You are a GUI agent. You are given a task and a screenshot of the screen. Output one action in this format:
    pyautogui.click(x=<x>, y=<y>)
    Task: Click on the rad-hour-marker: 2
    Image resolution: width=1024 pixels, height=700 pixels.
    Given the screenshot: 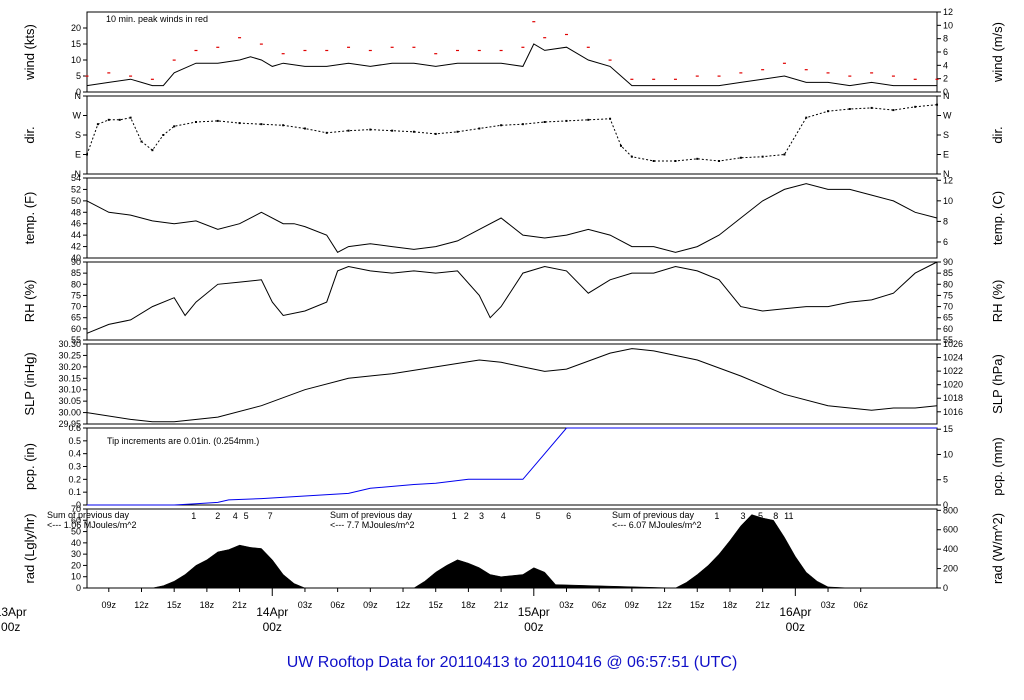 What is the action you would take?
    pyautogui.click(x=466, y=516)
    